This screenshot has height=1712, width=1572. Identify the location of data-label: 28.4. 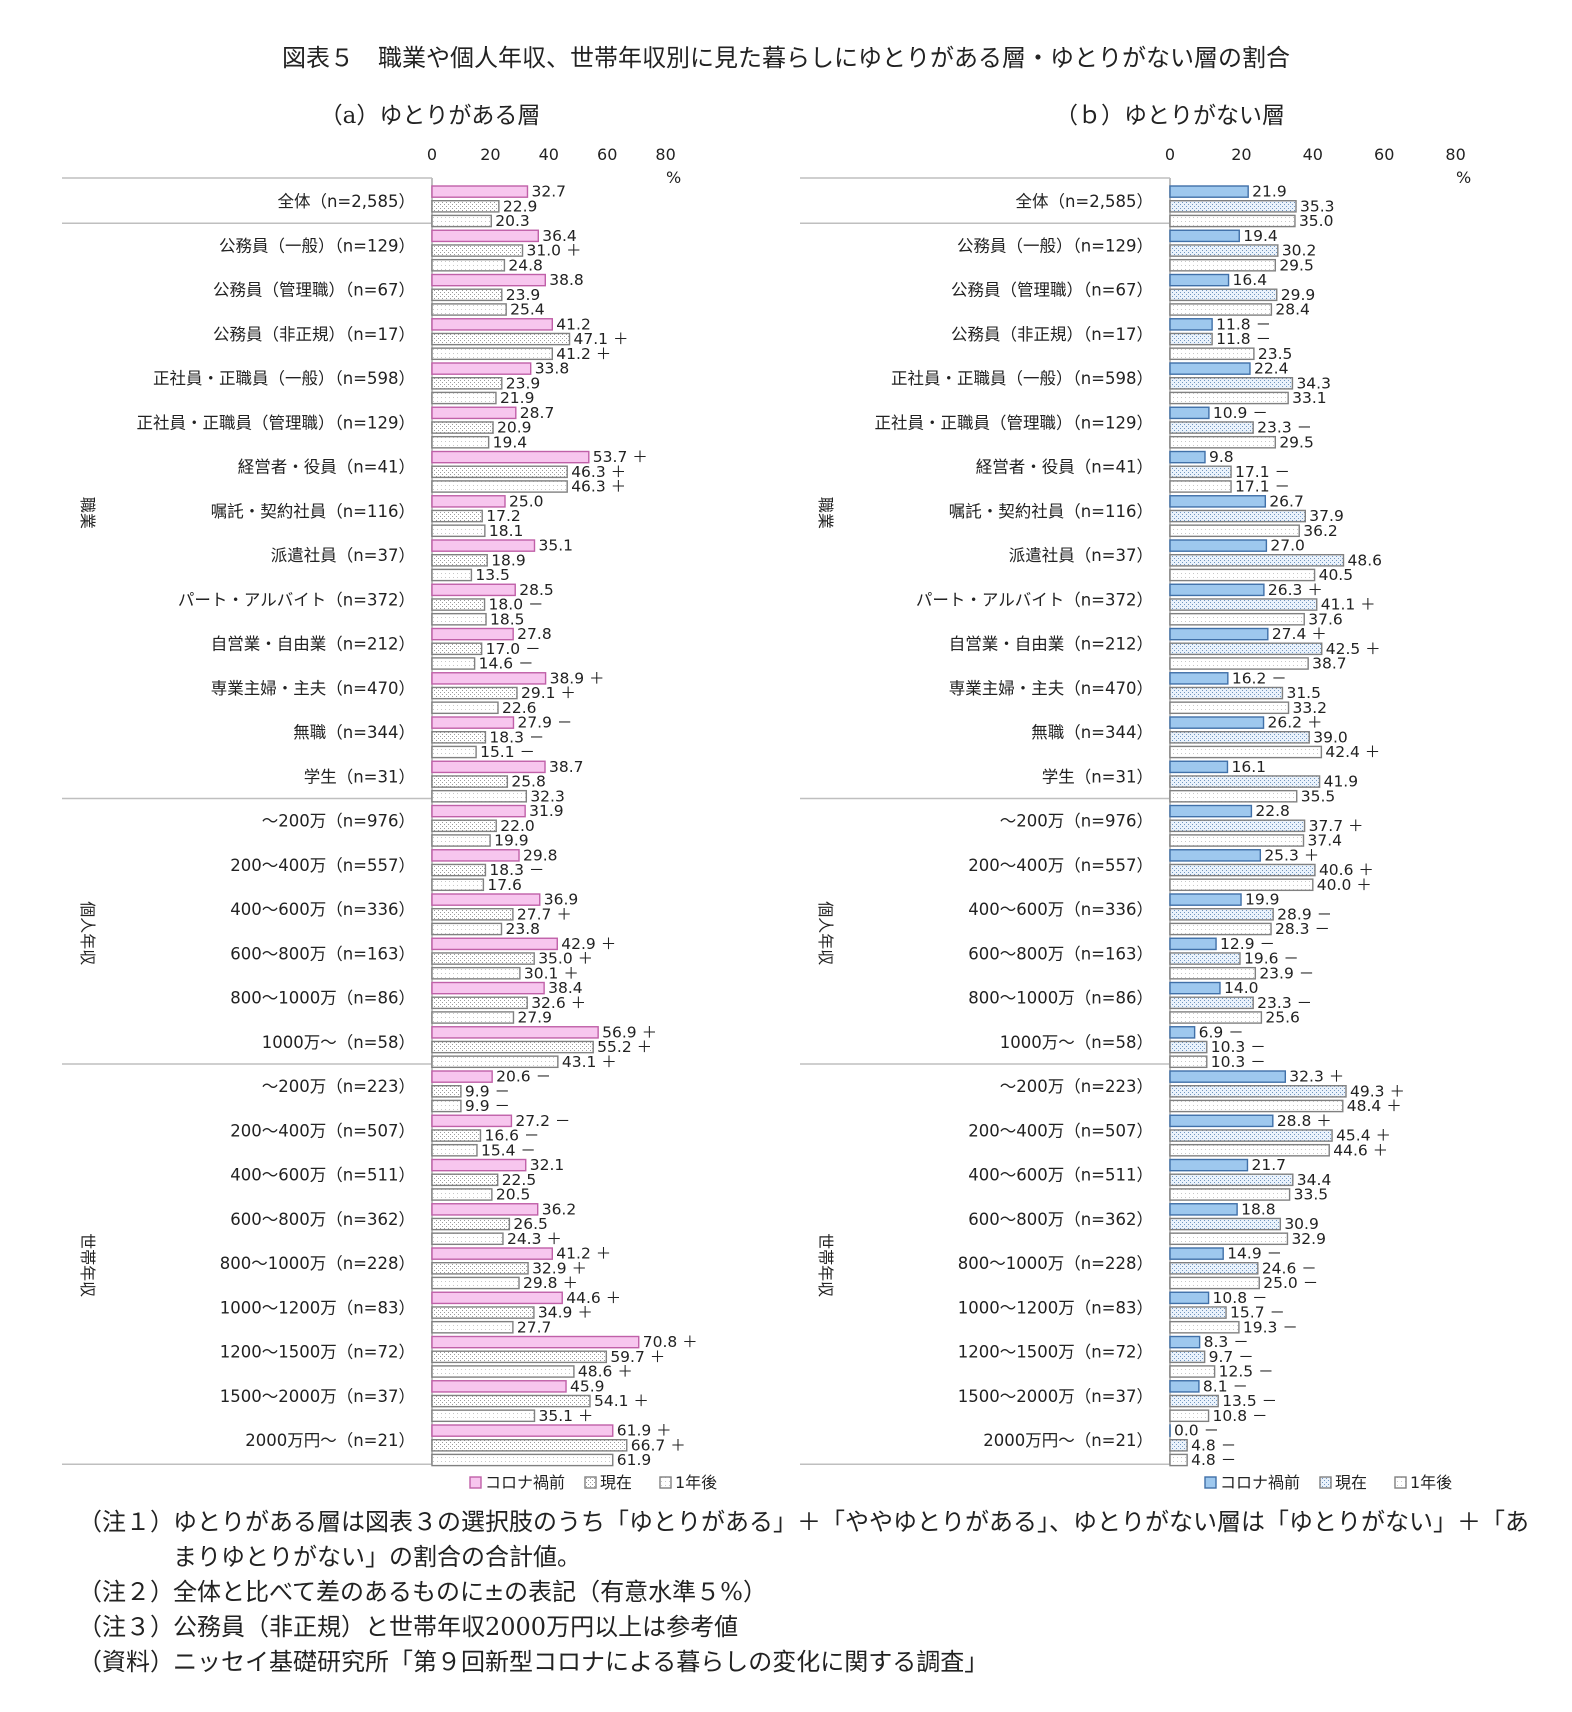
(1292, 310).